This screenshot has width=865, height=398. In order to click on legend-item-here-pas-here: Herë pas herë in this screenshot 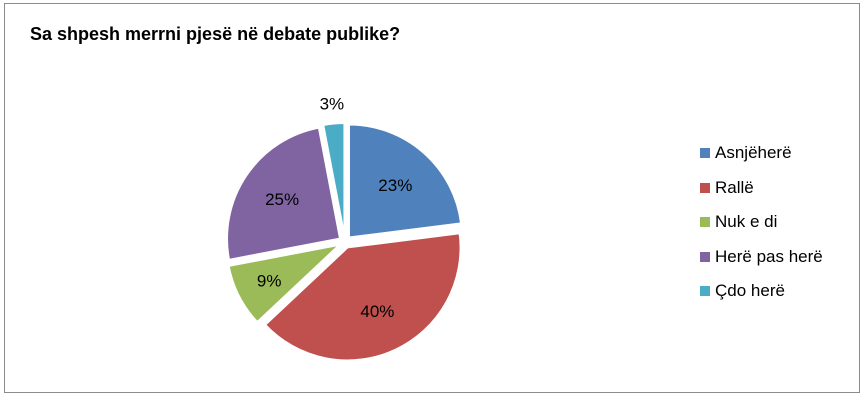, I will do `click(761, 257)`.